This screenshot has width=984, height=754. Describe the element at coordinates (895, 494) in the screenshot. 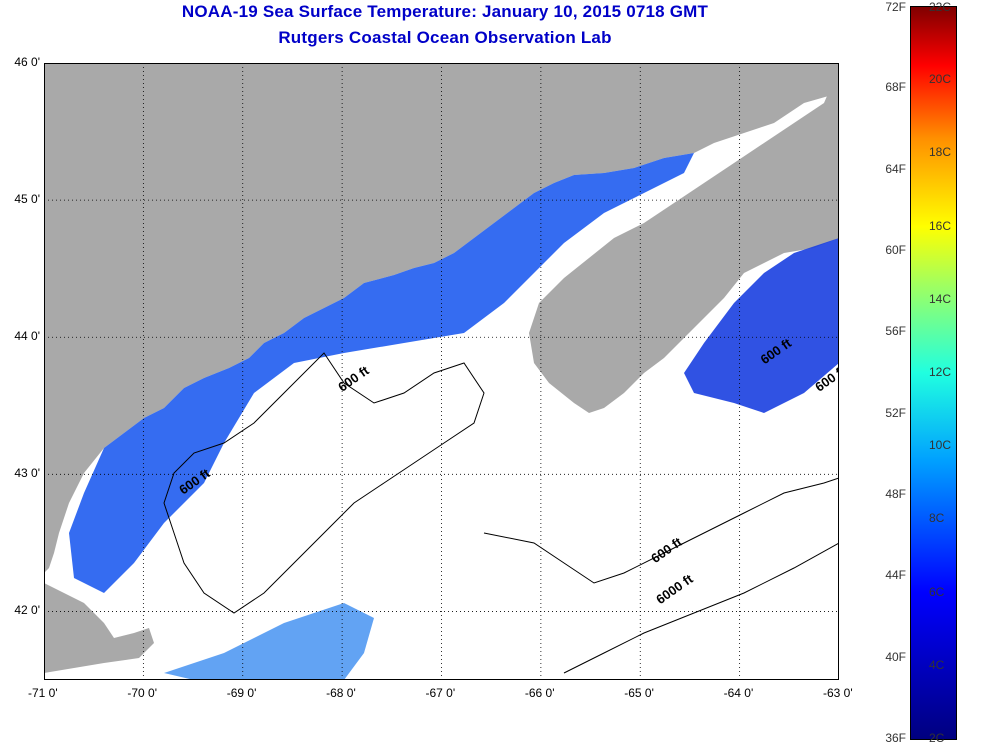

I see `colorbar-fahrenheit-label: 48F` at that location.